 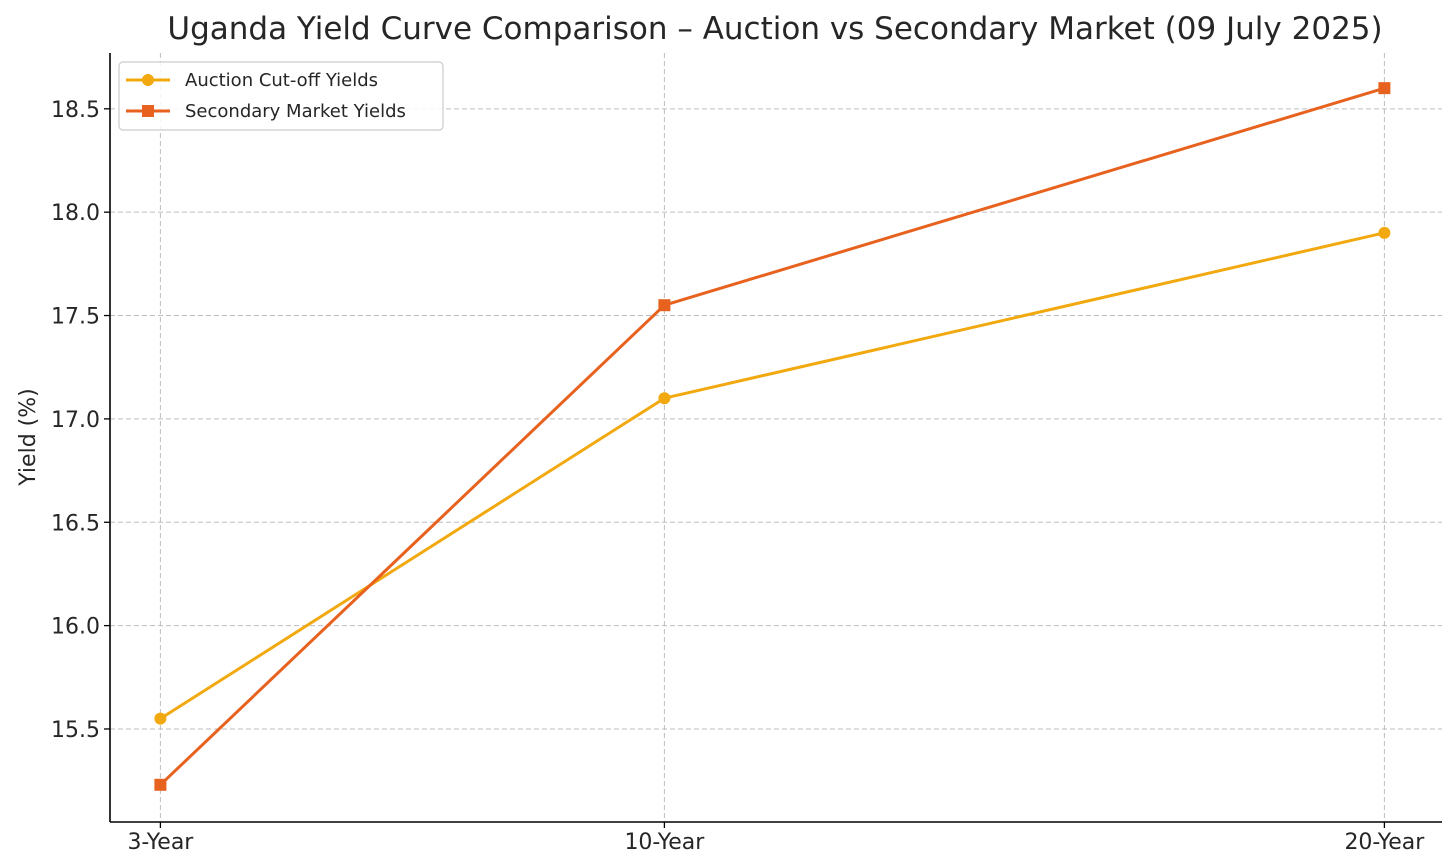 What do you see at coordinates (75, 213) in the screenshot?
I see `y-tick-label: 18.0` at bounding box center [75, 213].